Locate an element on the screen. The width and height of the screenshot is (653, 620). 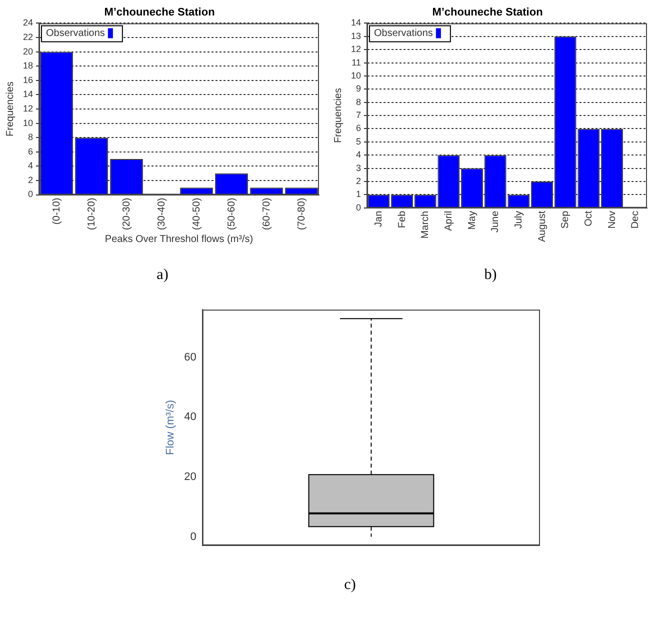
x-tick-label: (0-10) is located at coordinates (56, 211).